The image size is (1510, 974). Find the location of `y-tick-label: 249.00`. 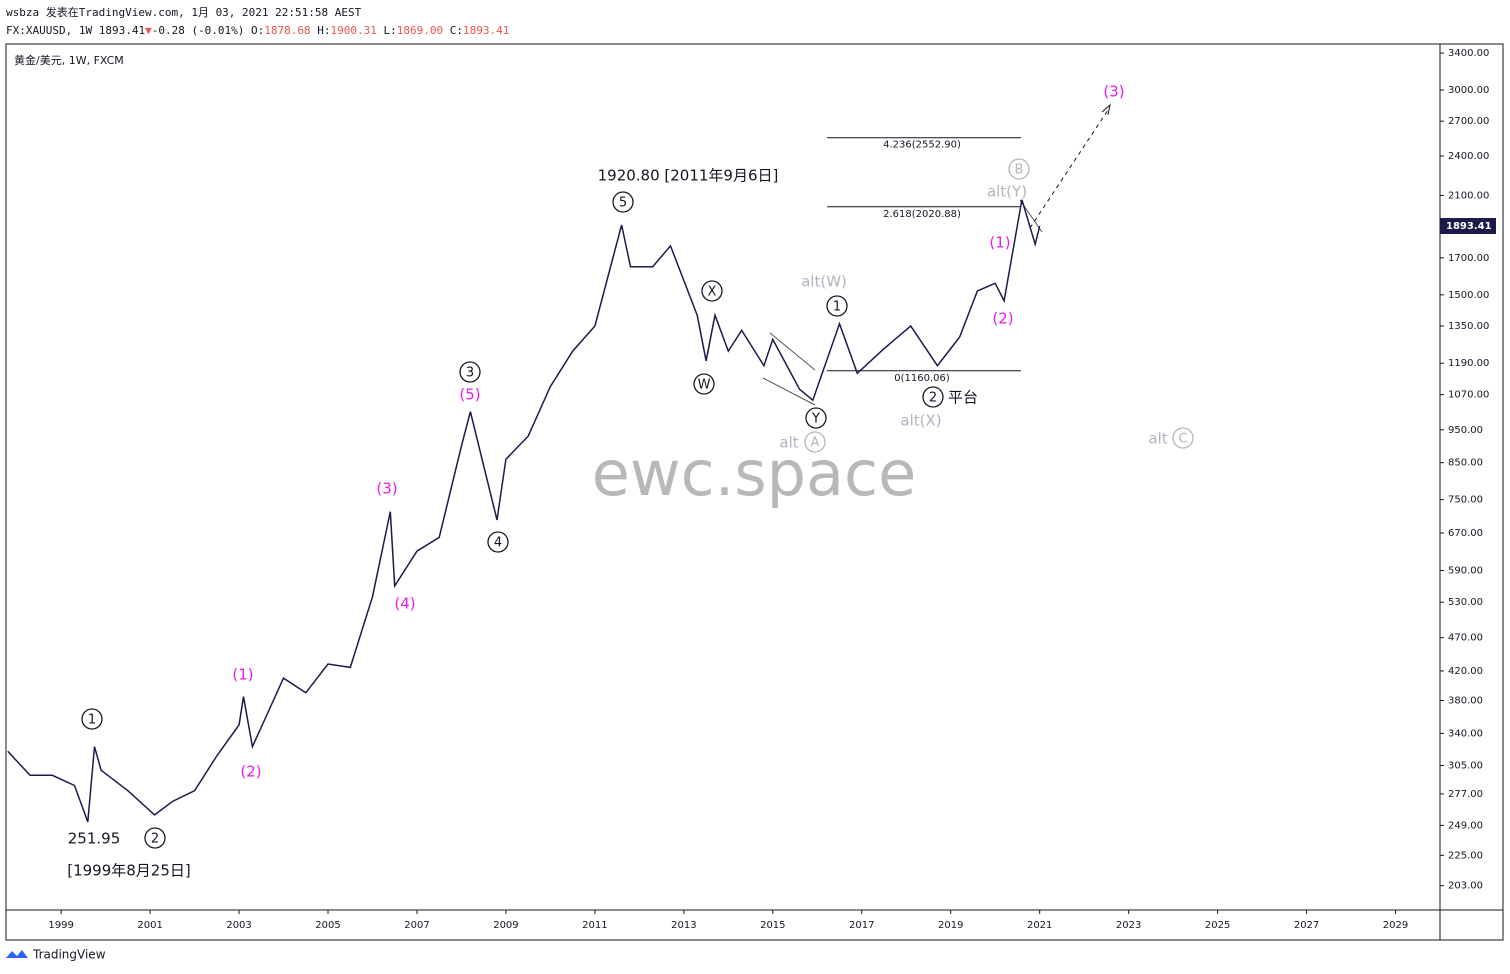

y-tick-label: 249.00 is located at coordinates (1465, 825).